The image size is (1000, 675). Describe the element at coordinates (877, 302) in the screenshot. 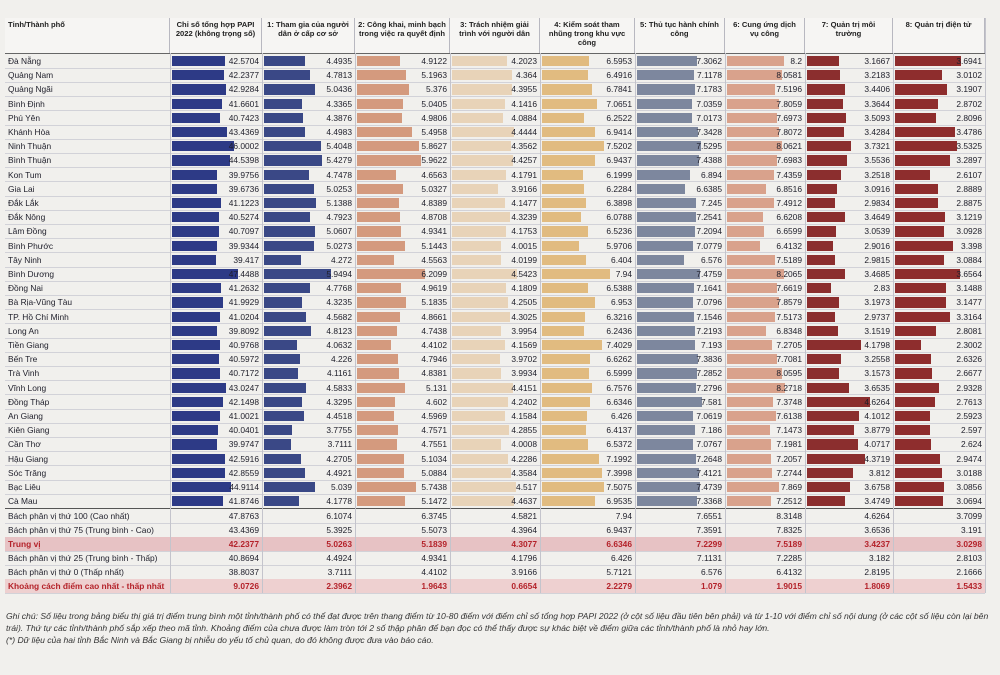

I see `score-value: 3.1973` at that location.